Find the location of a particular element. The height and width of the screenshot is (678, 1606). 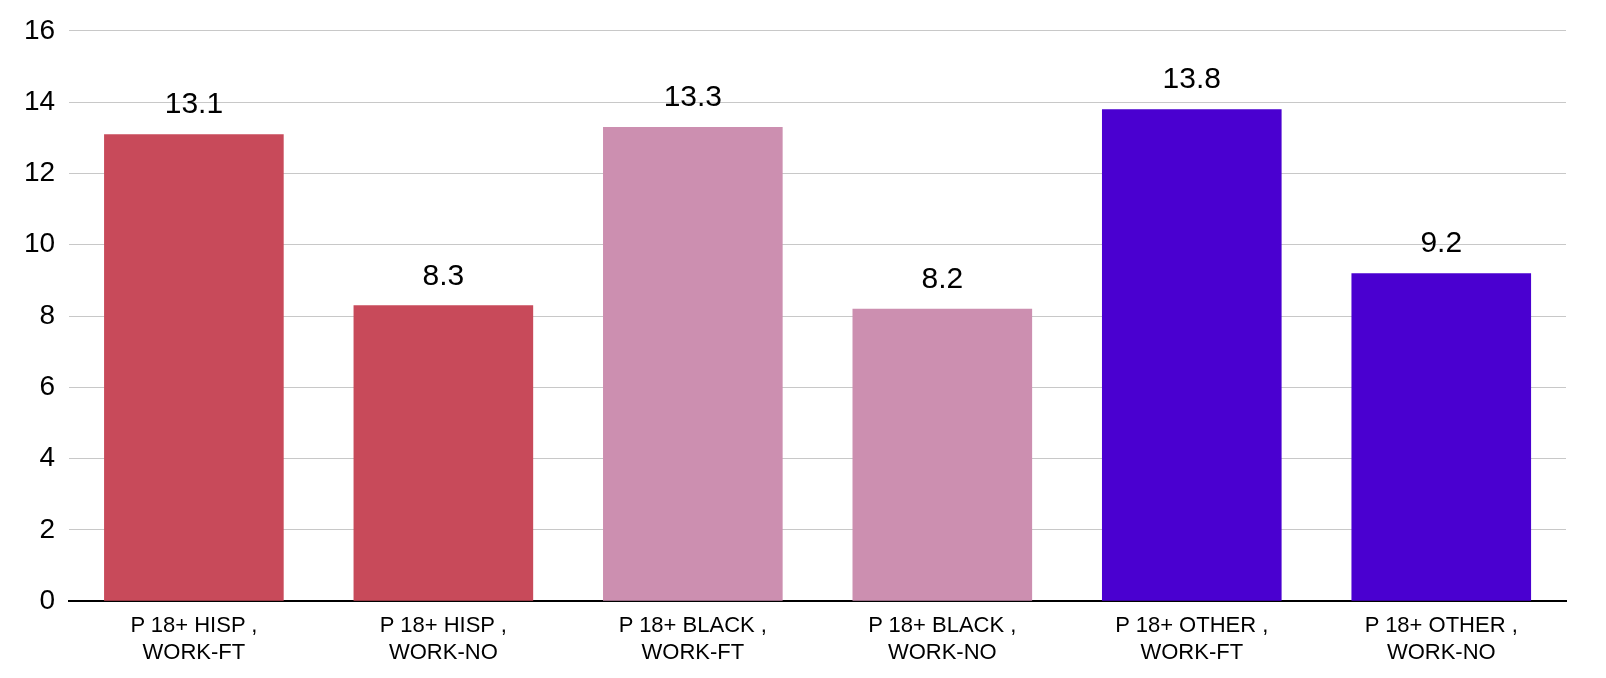

x-tick-label: P 18+ BLACK , WORK-FT is located at coordinates (692, 638).